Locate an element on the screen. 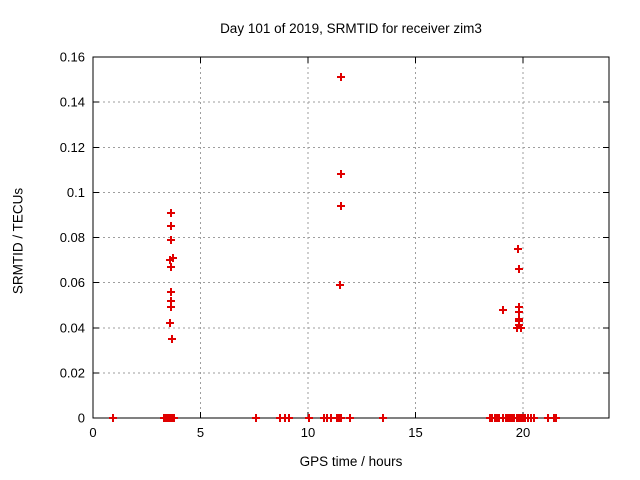 The image size is (640, 480). y-tick-label: 0.14 is located at coordinates (72, 102).